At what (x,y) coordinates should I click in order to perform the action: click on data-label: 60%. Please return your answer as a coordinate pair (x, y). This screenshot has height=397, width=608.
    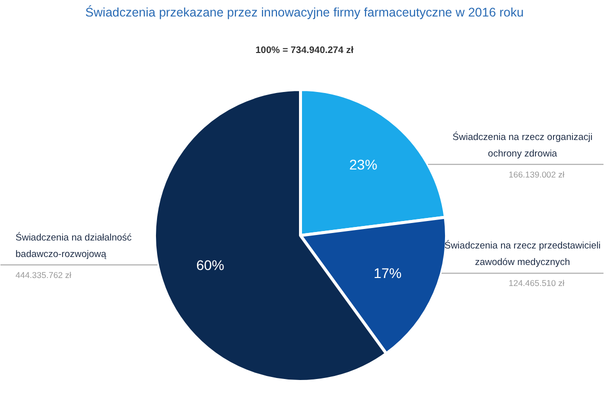
    Looking at the image, I should click on (210, 264).